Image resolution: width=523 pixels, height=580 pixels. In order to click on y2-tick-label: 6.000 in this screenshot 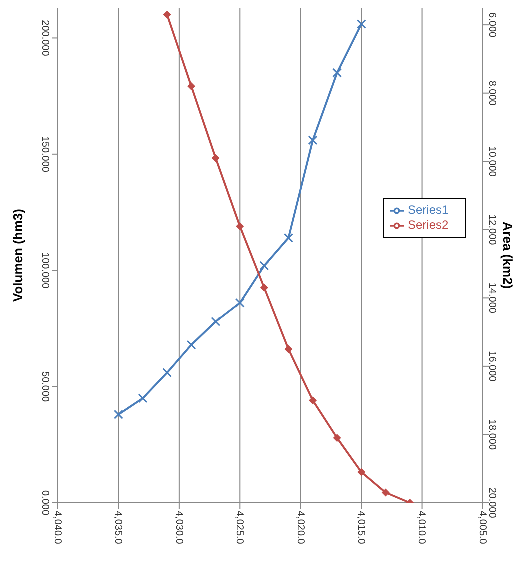, I will do `click(492, 25)`.